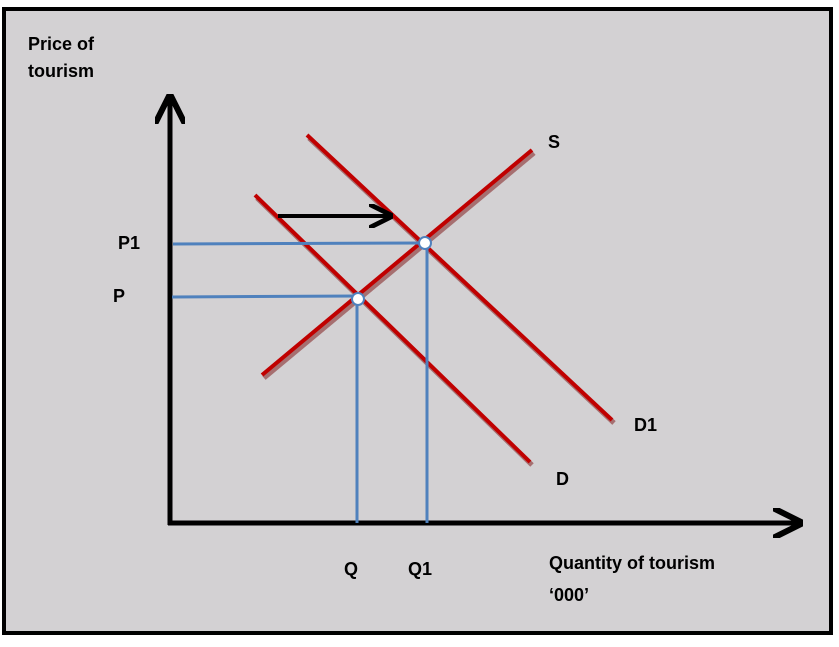 This screenshot has width=839, height=647. What do you see at coordinates (420, 569) in the screenshot?
I see `quantity-label: Q1` at bounding box center [420, 569].